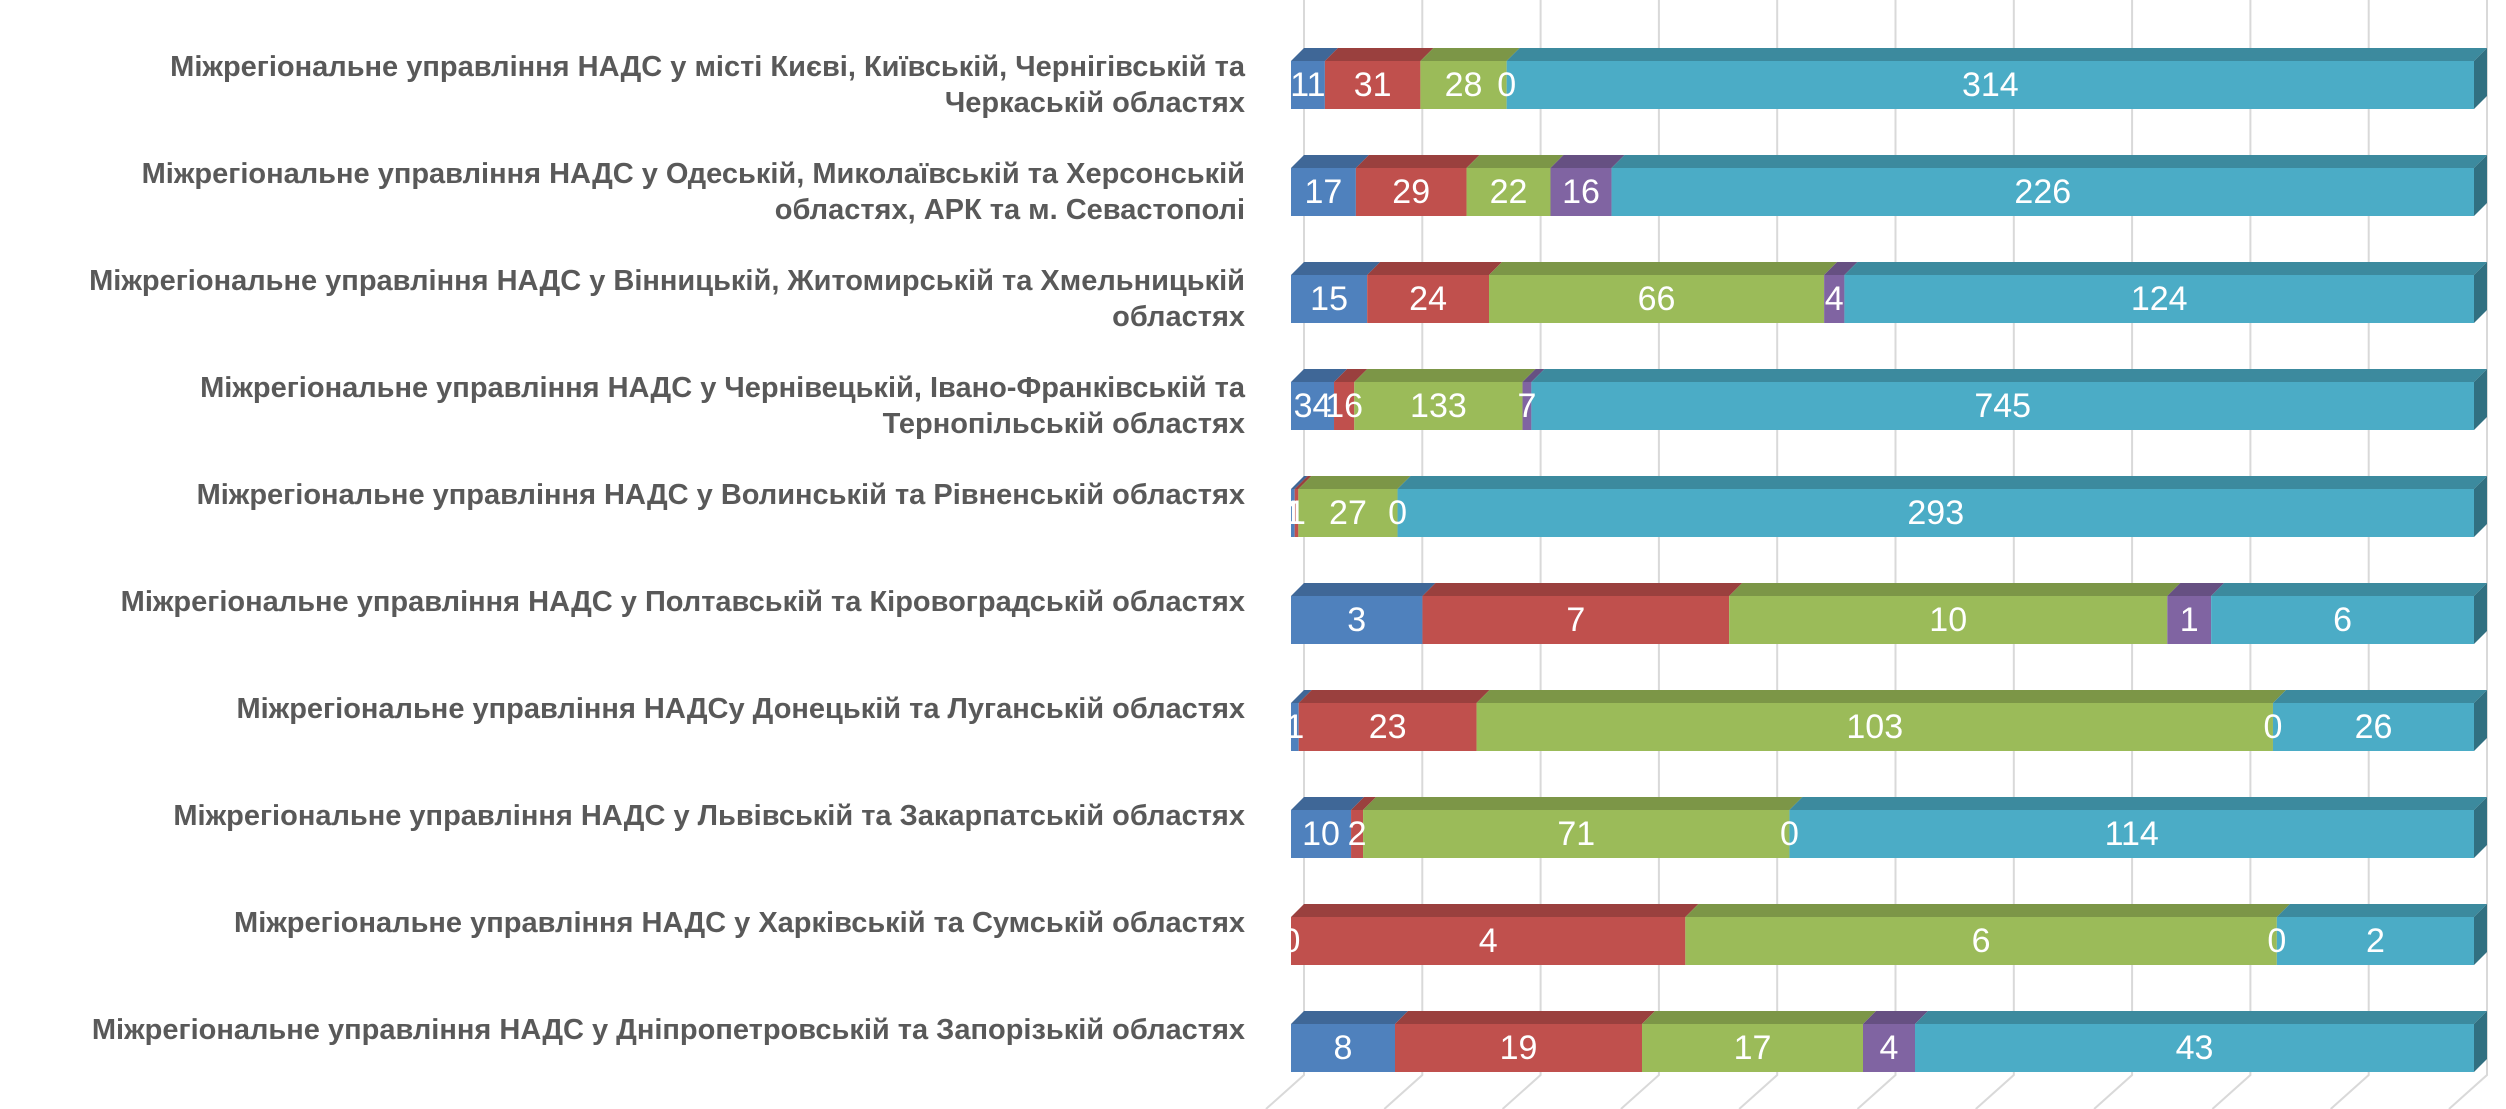  Describe the element at coordinates (1428, 299) in the screenshot. I see `data-label: 24` at that location.